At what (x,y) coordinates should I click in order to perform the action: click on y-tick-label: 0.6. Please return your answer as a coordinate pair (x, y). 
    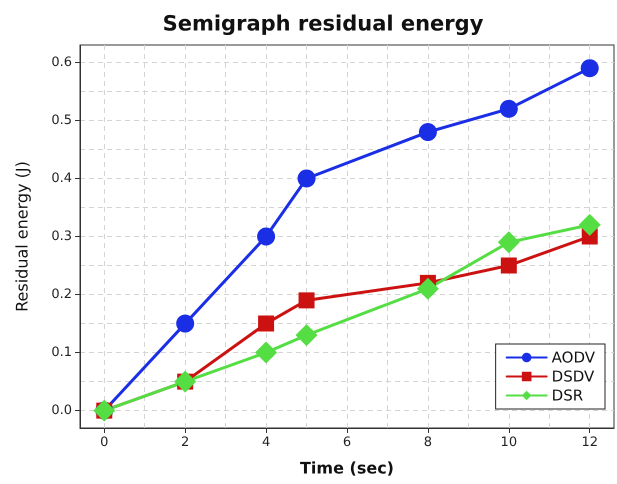
    Looking at the image, I should click on (61, 62).